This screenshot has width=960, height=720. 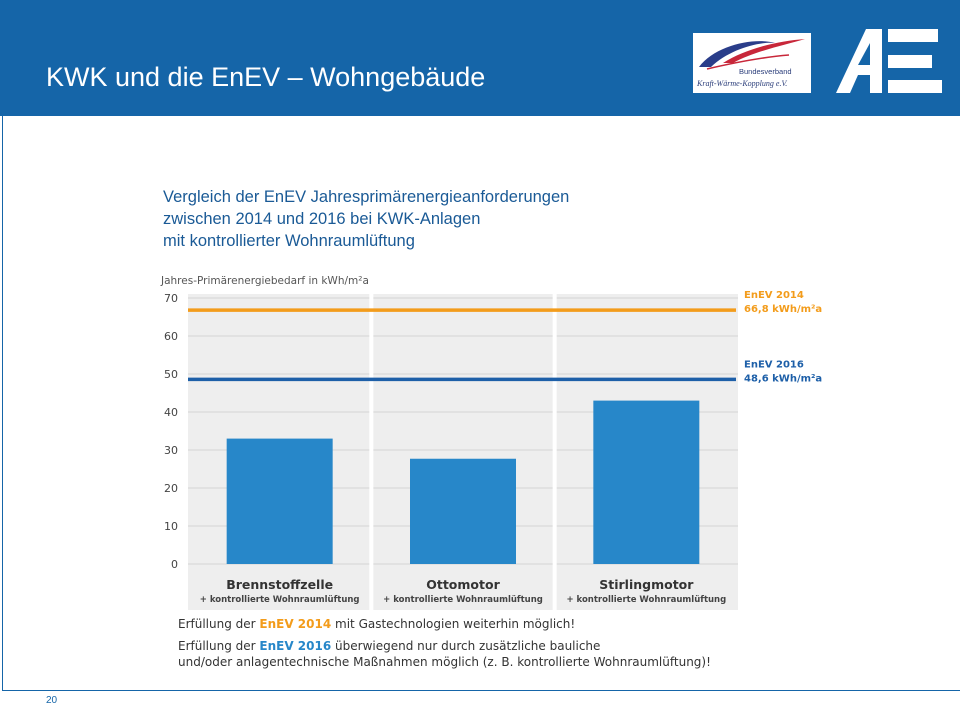 What do you see at coordinates (783, 378) in the screenshot?
I see `reference-line-value: 48,6 kWh/m²a` at bounding box center [783, 378].